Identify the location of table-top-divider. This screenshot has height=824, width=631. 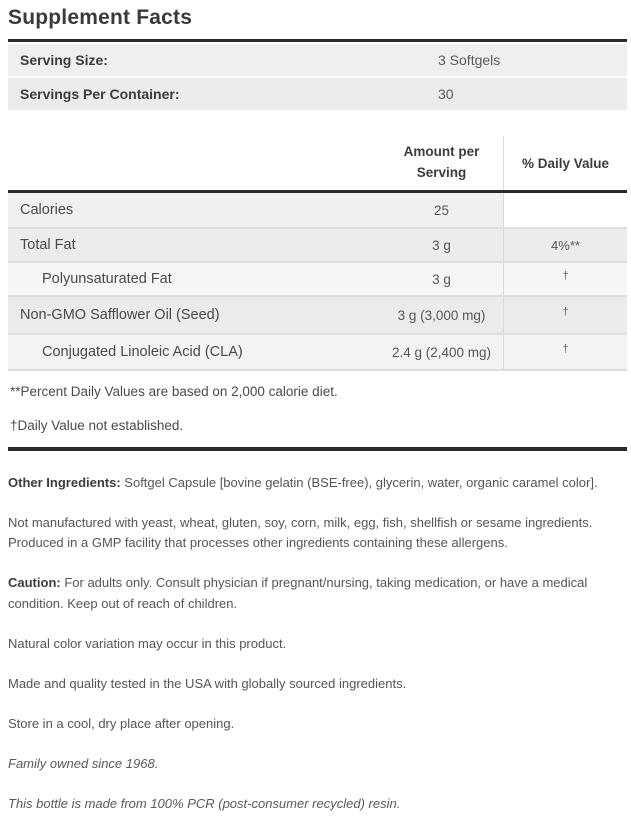
(317, 191).